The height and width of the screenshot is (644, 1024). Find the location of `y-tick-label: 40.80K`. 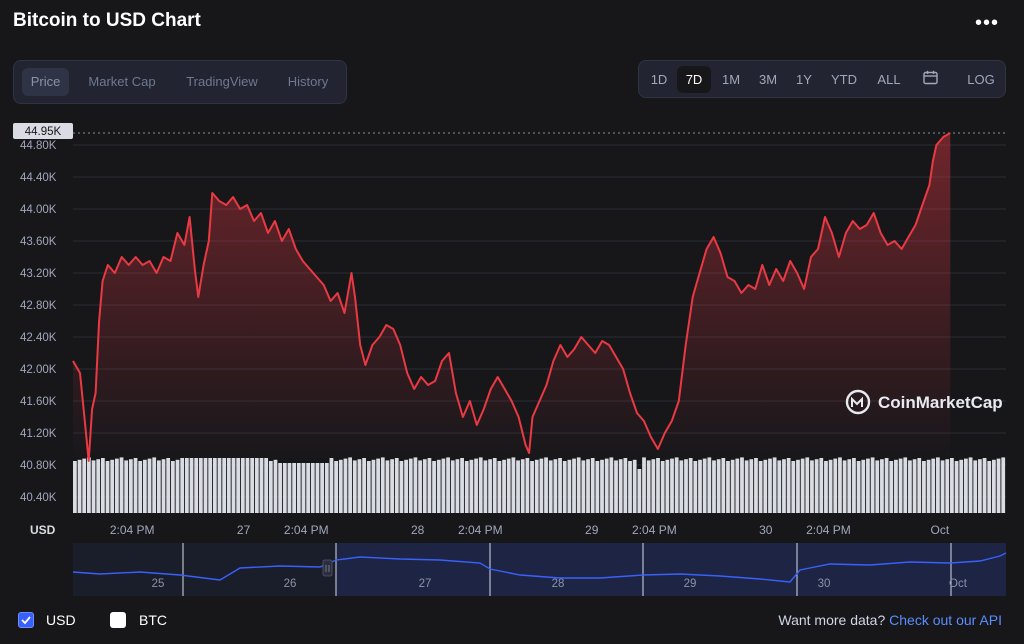

y-tick-label: 40.80K is located at coordinates (38, 466).